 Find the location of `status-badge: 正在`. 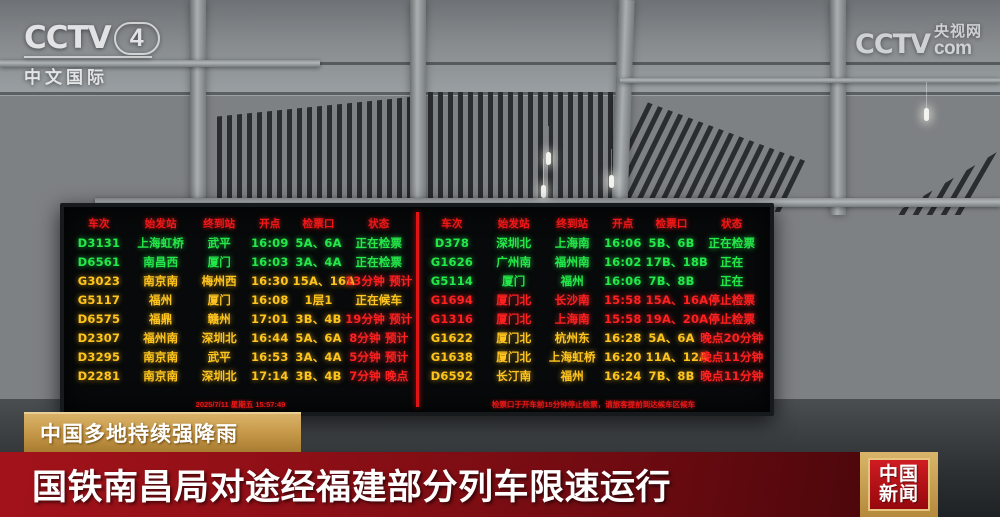

status-badge: 正在 is located at coordinates (732, 281).